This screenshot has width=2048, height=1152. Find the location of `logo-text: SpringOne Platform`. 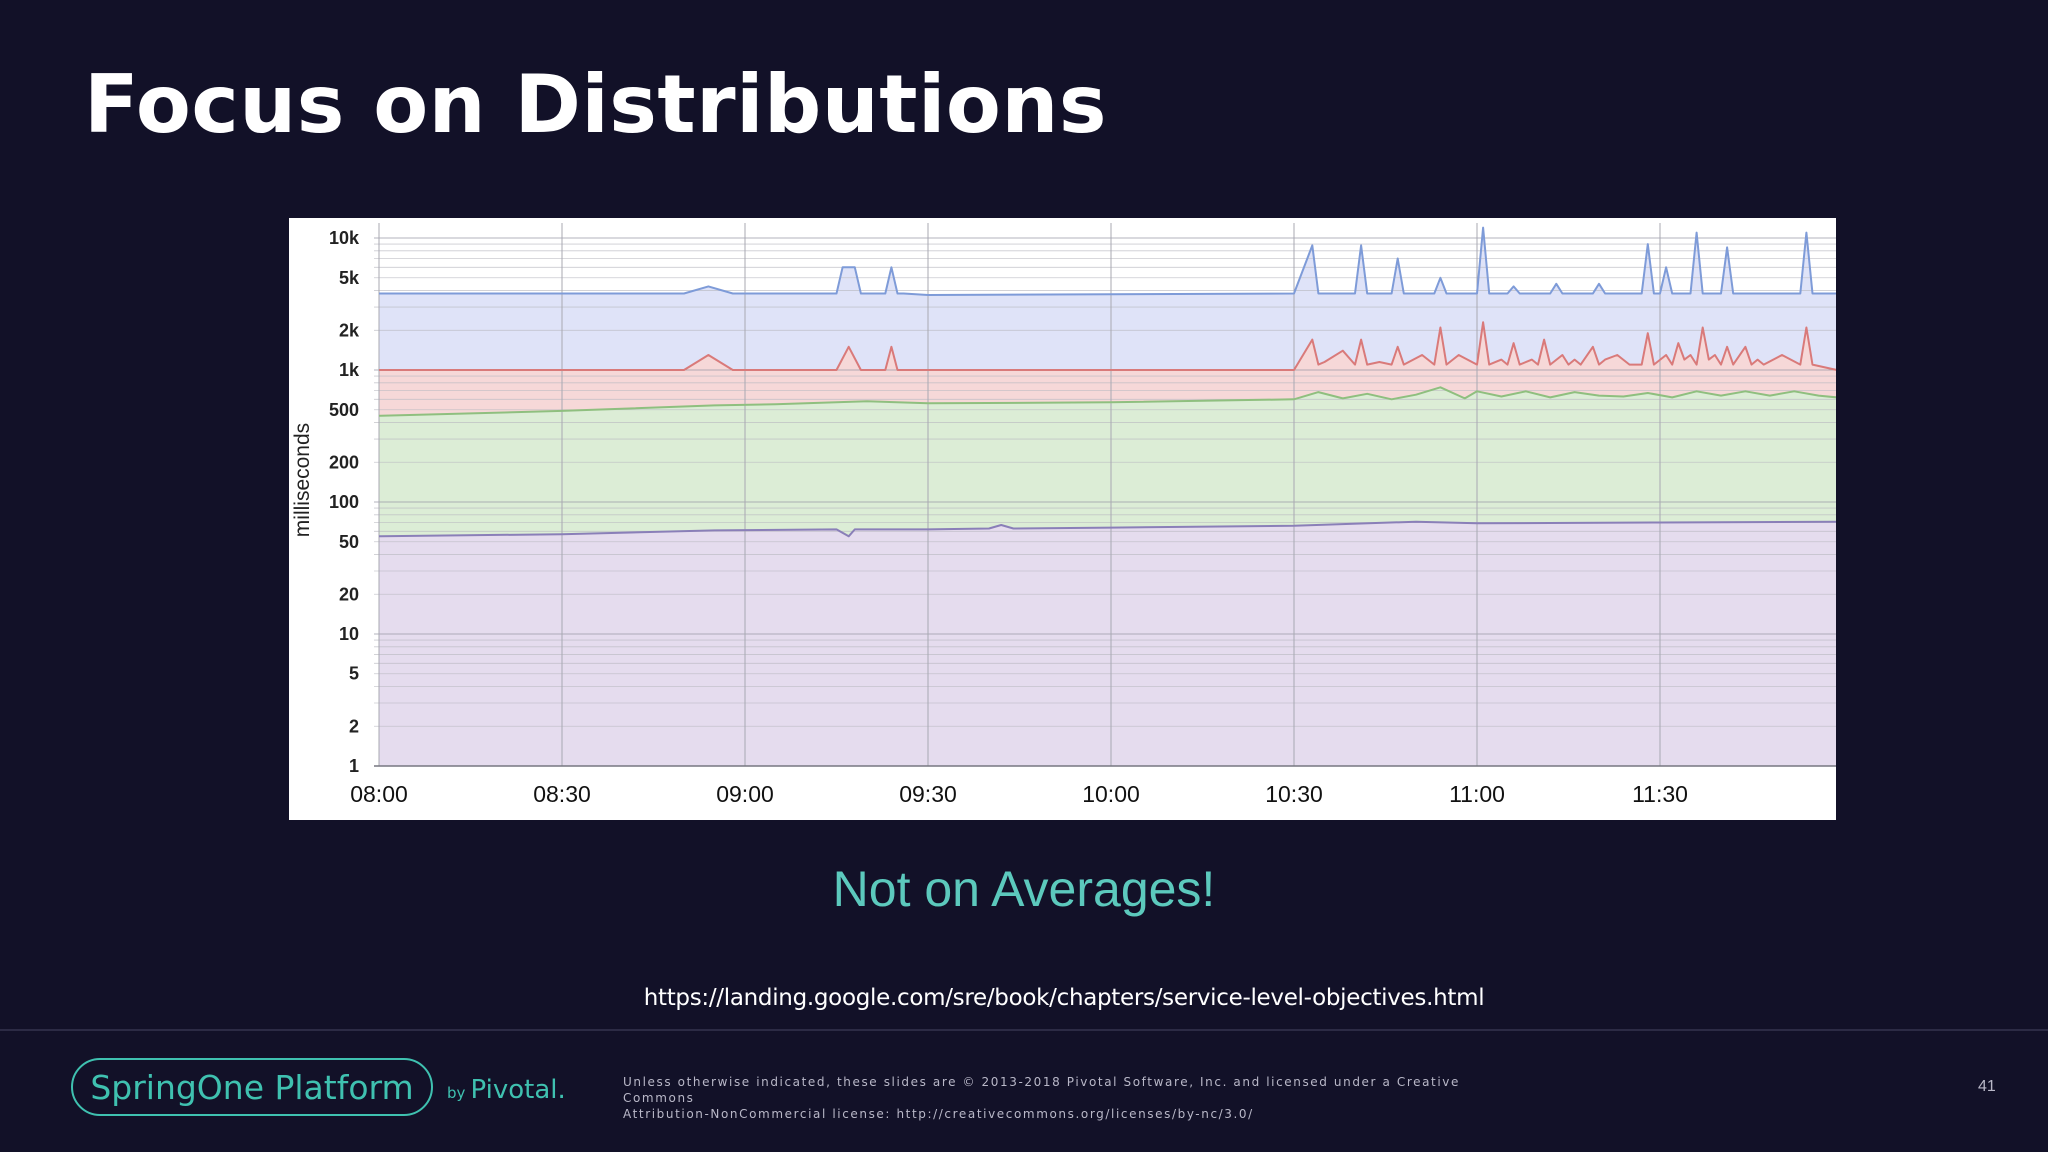

logo-text: SpringOne Platform is located at coordinates (252, 1087).